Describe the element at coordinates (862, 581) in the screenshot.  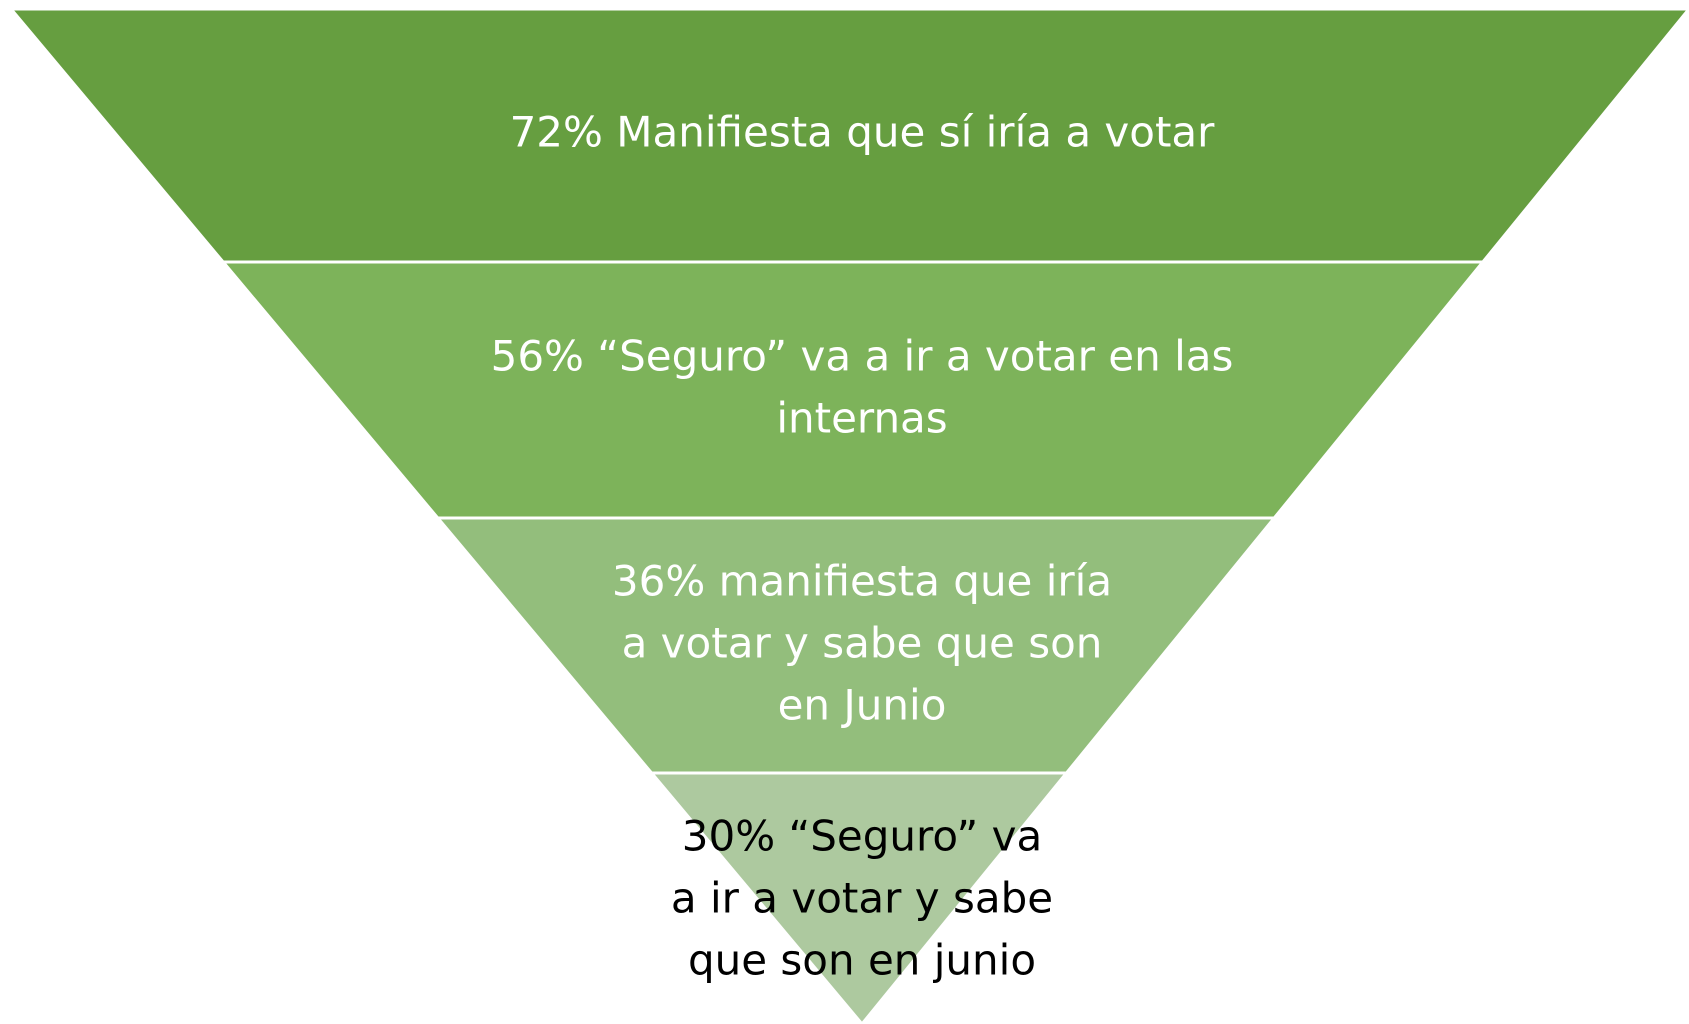
I see `level-label: 36% manifiesta que iría` at that location.